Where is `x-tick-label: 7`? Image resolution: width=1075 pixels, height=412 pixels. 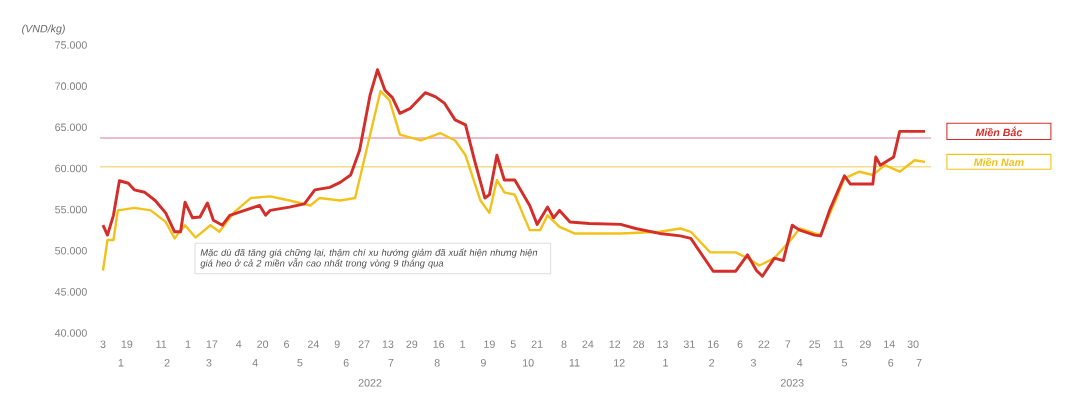 x-tick-label: 7 is located at coordinates (788, 344).